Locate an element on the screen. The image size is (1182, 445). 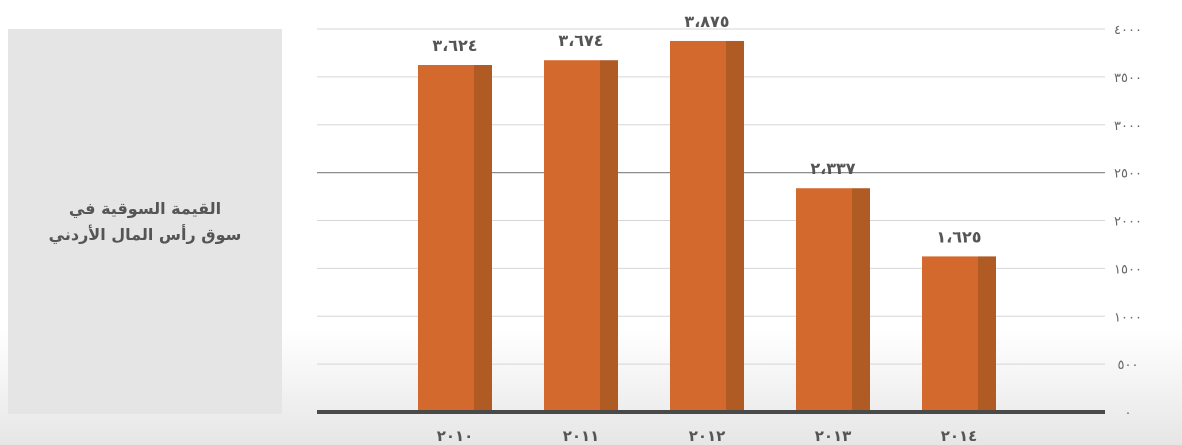
x-tick-label: ٢٠١٤ is located at coordinates (959, 436).